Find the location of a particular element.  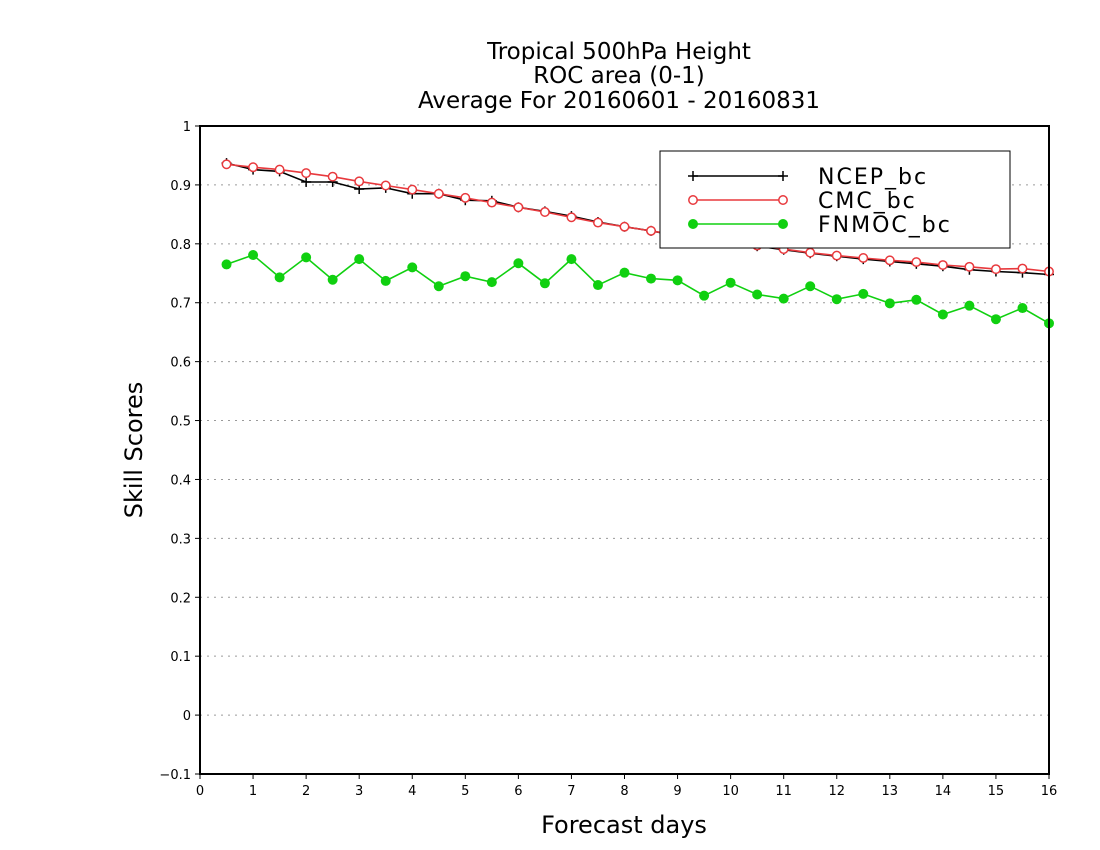

legend-entry-fnmoc-bc: FNMOC_bc is located at coordinates (820, 225).